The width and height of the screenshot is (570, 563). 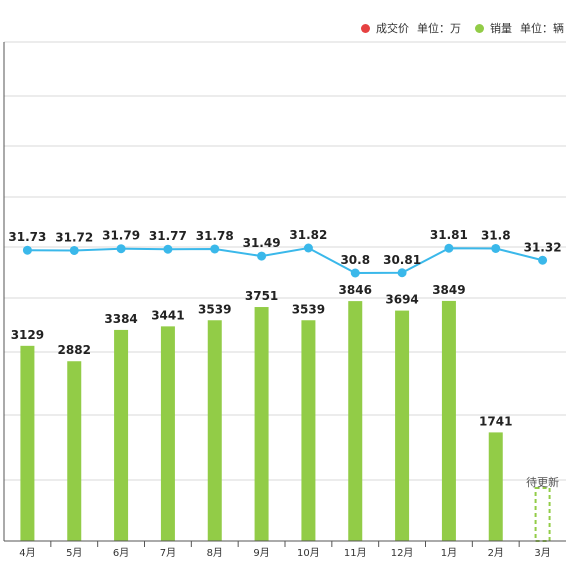 I want to click on bar-value-label-4: 3539, so click(x=214, y=309).